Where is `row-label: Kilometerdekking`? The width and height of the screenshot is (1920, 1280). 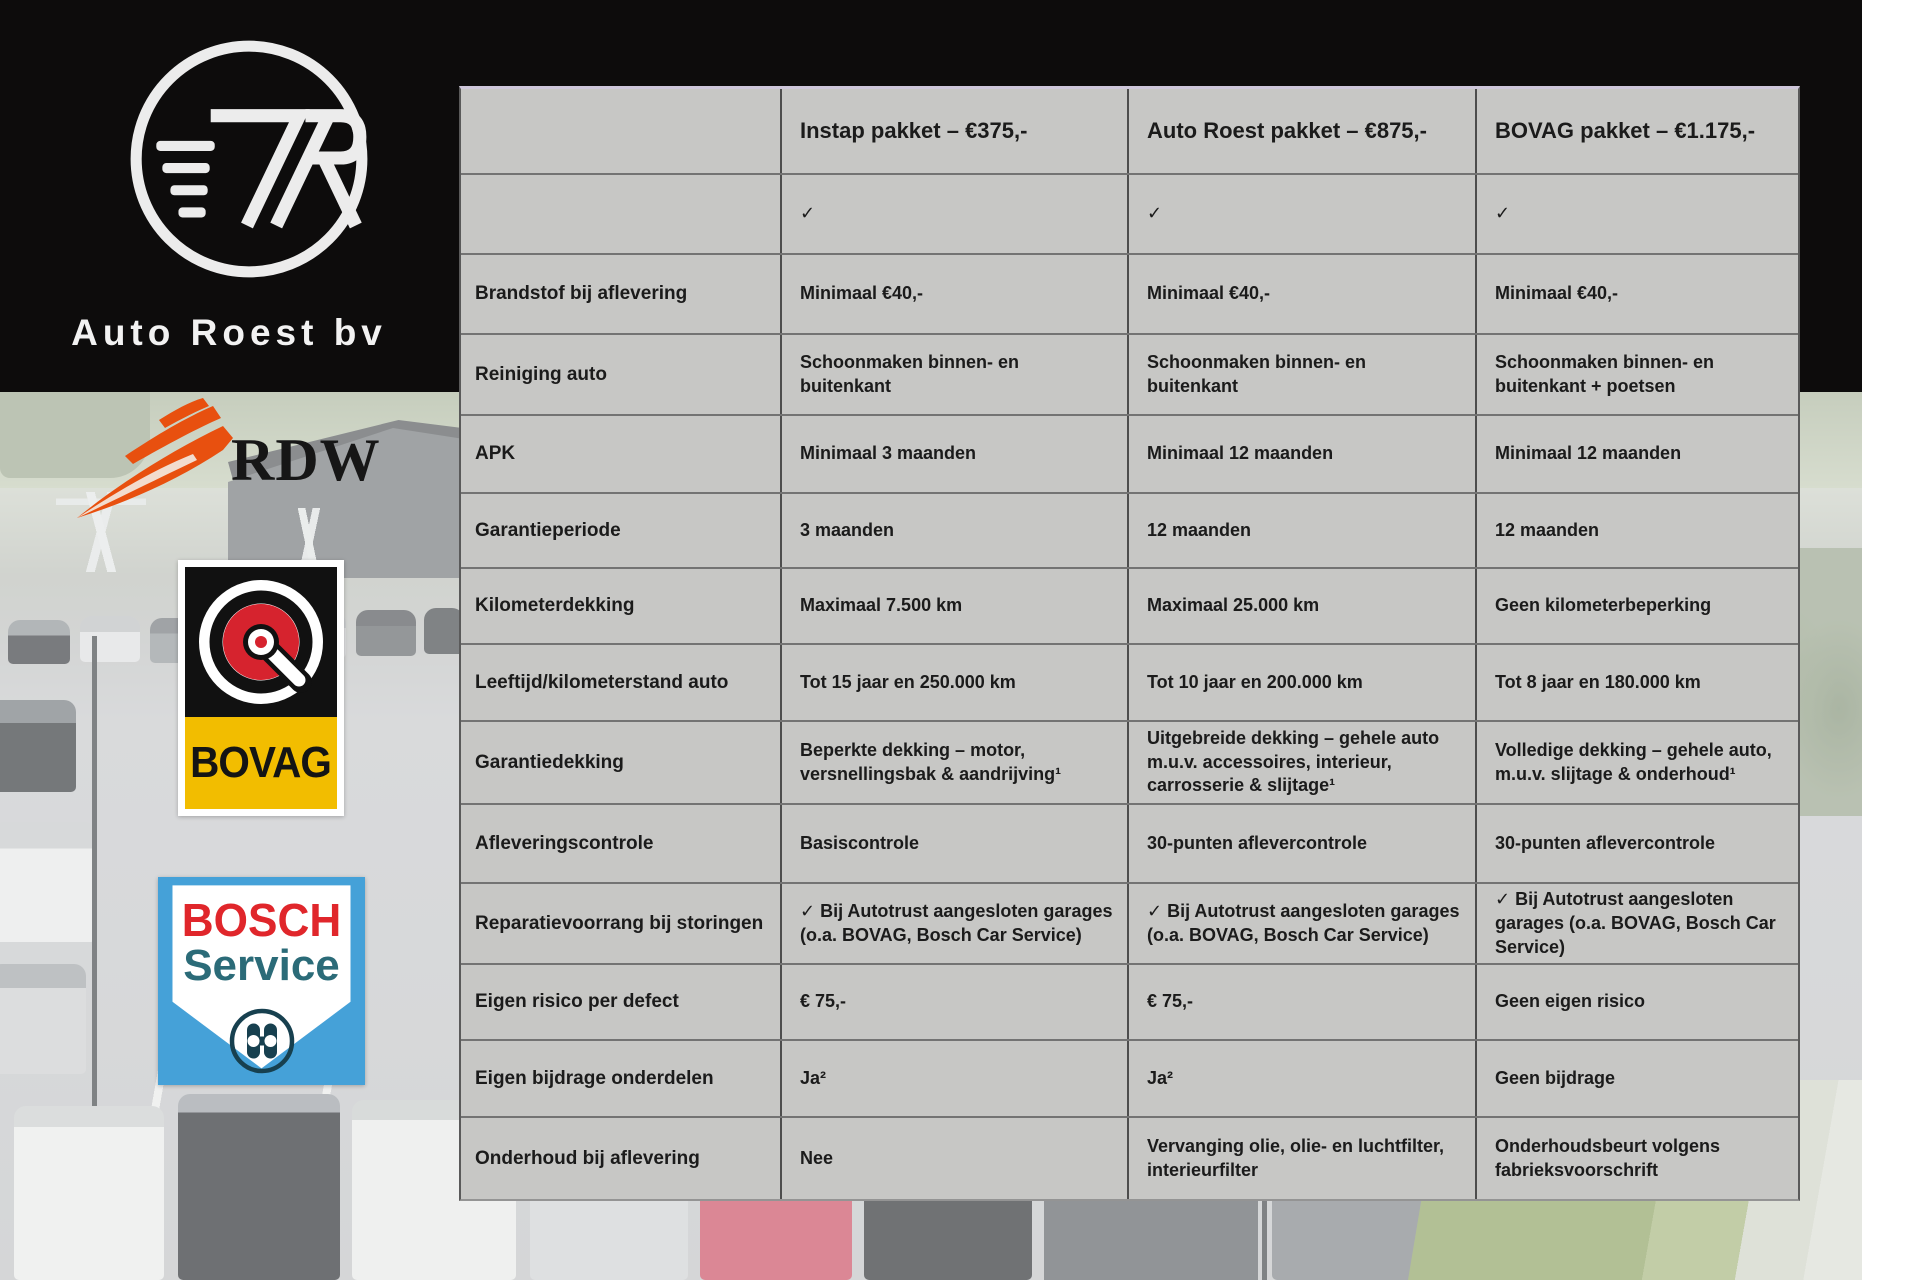 row-label: Kilometerdekking is located at coordinates (555, 606).